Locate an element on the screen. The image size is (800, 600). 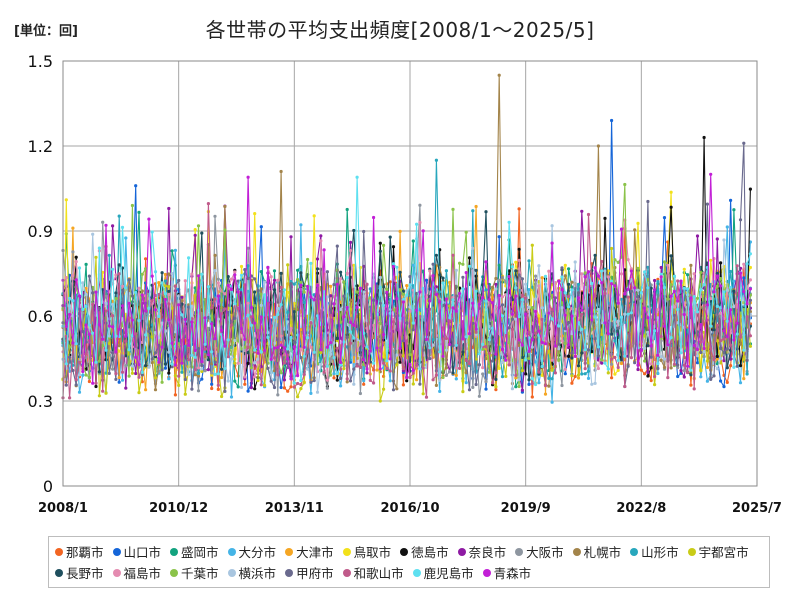
legend-label: 徳島市 is located at coordinates (430, 552).